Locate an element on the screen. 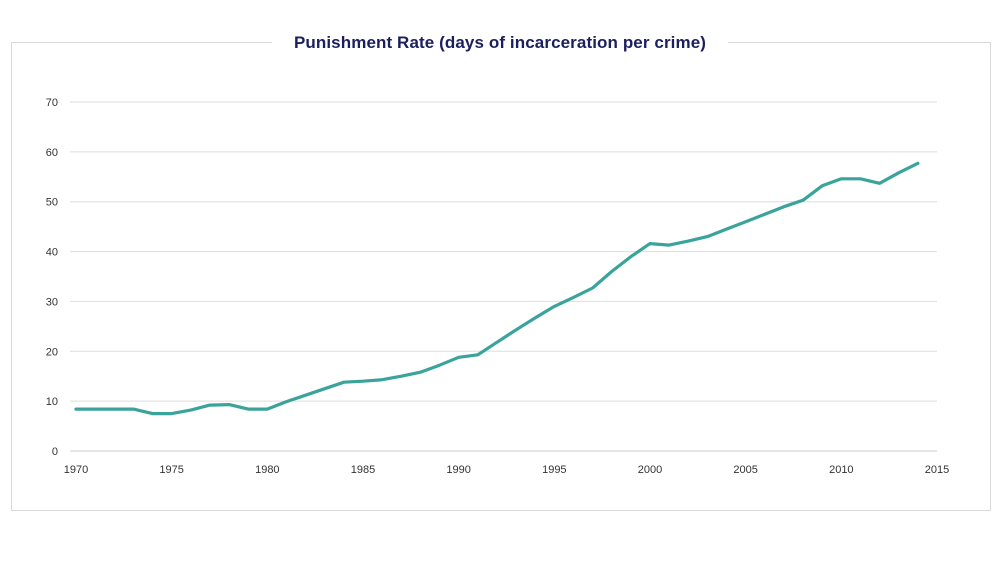 Image resolution: width=1000 pixels, height=562 pixels. data-point-1986 is located at coordinates (382, 380).